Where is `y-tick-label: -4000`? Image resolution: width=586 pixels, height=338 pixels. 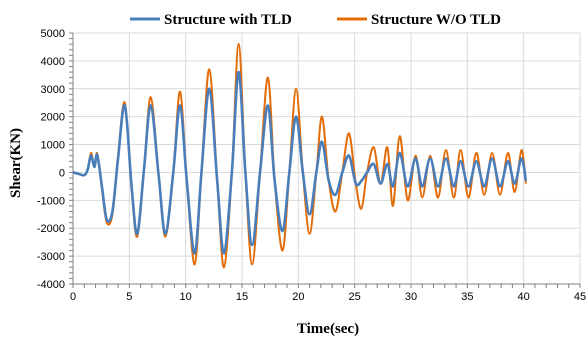
y-tick-label: -4000 is located at coordinates (51, 285).